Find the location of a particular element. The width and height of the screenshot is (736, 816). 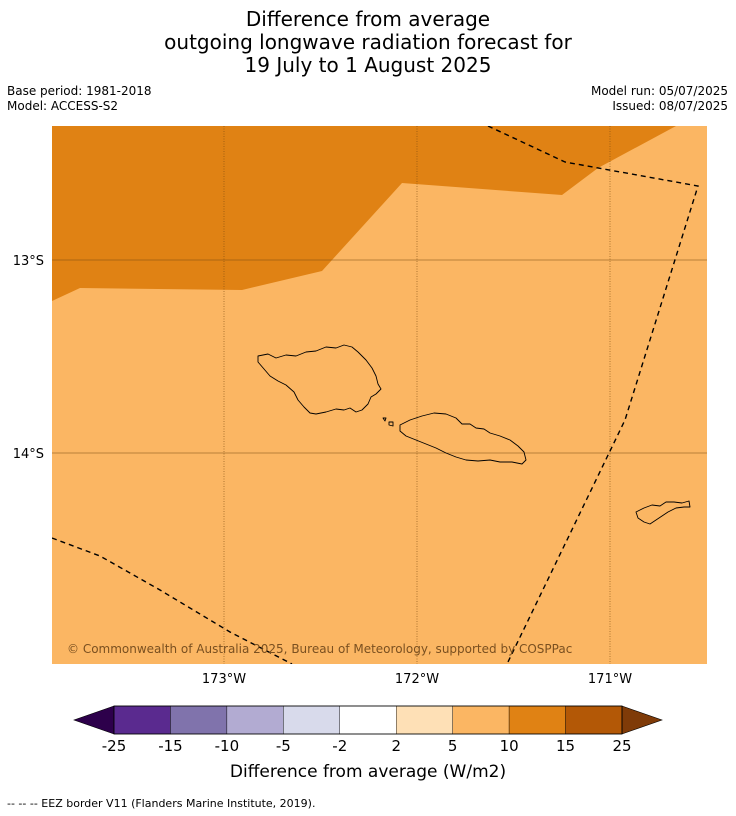

colorbar-label: Difference from average (W/m2) is located at coordinates (368, 772).